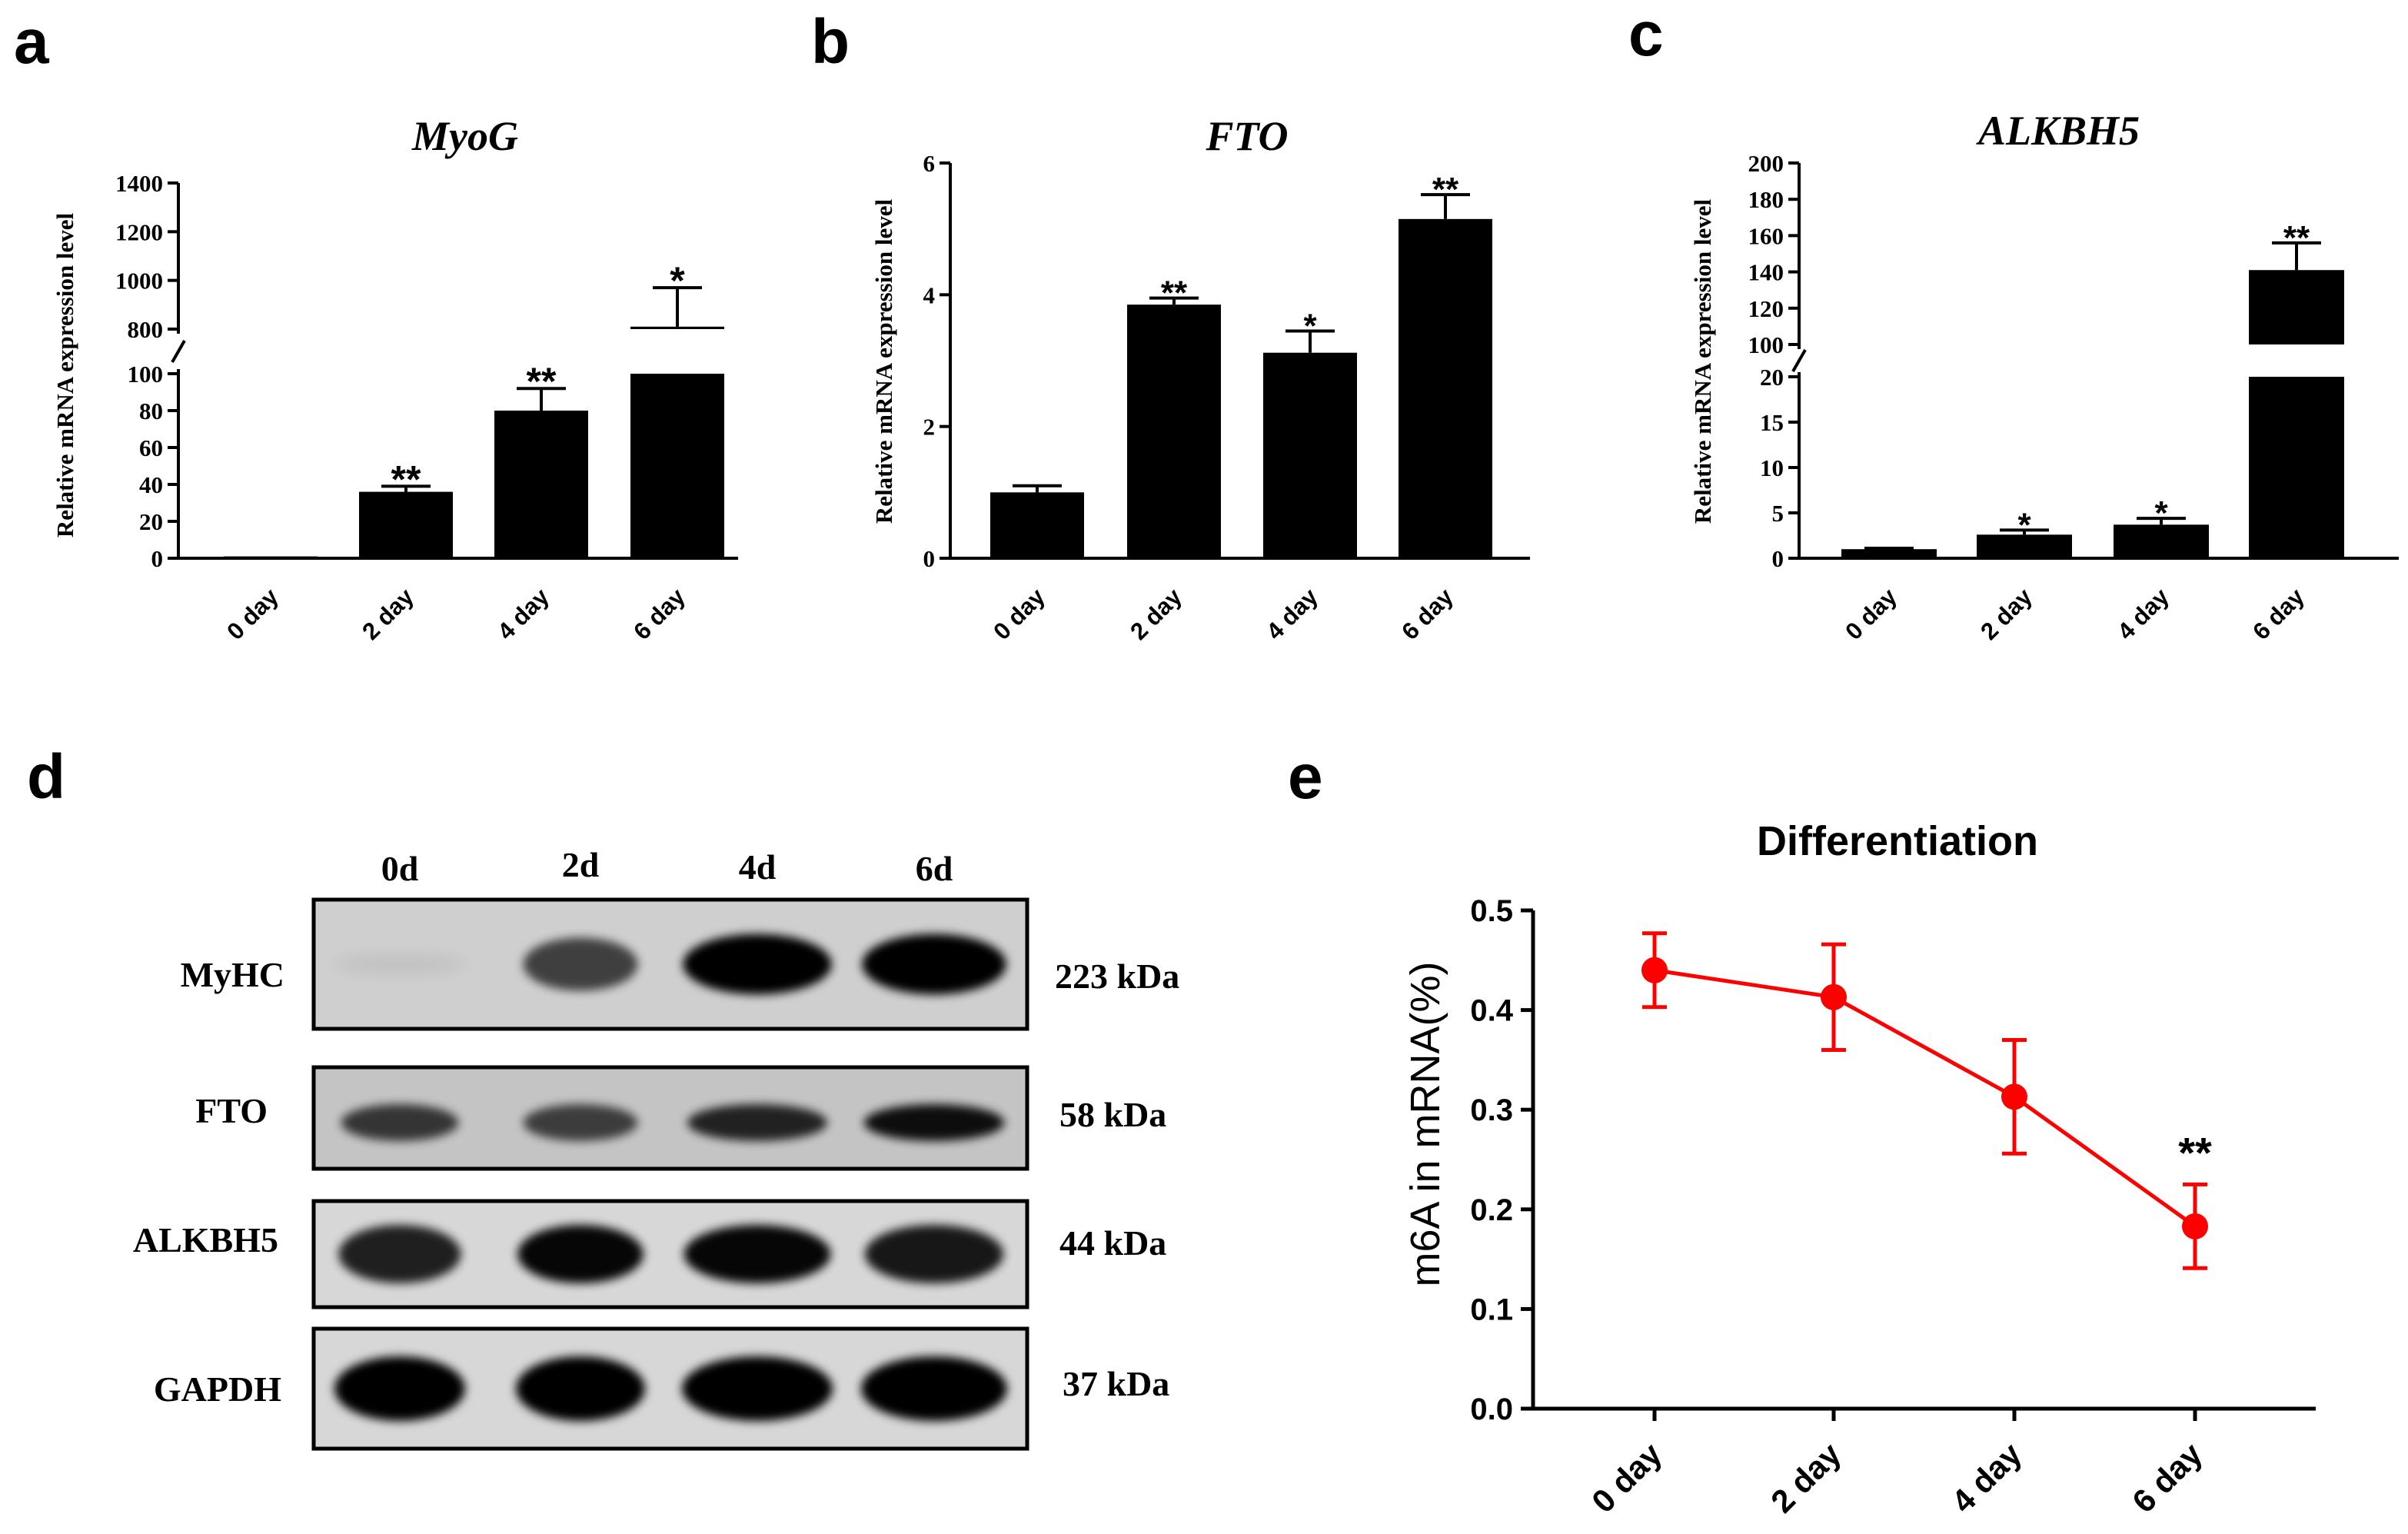  I want to click on data-point-4-day, so click(2014, 1096).